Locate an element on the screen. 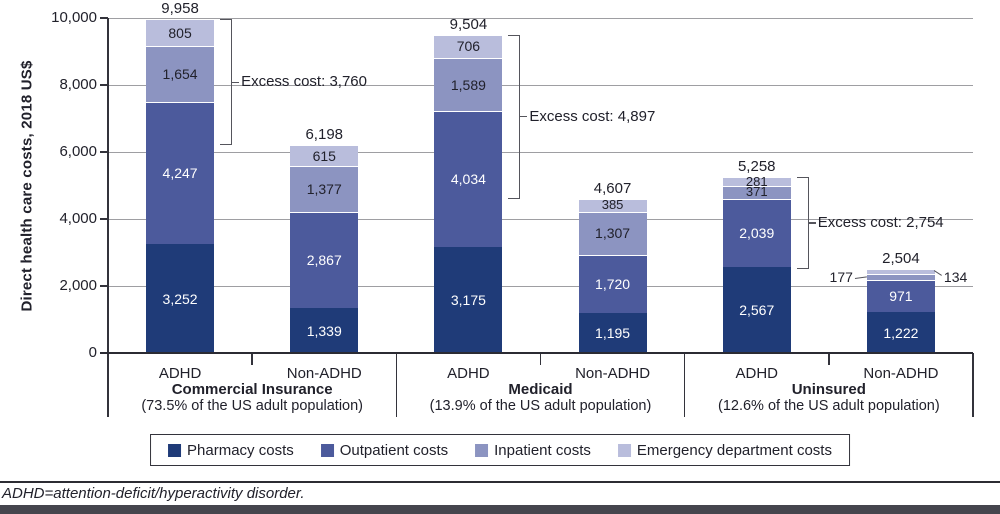  segment-value-label: 1,339 is located at coordinates (324, 330).